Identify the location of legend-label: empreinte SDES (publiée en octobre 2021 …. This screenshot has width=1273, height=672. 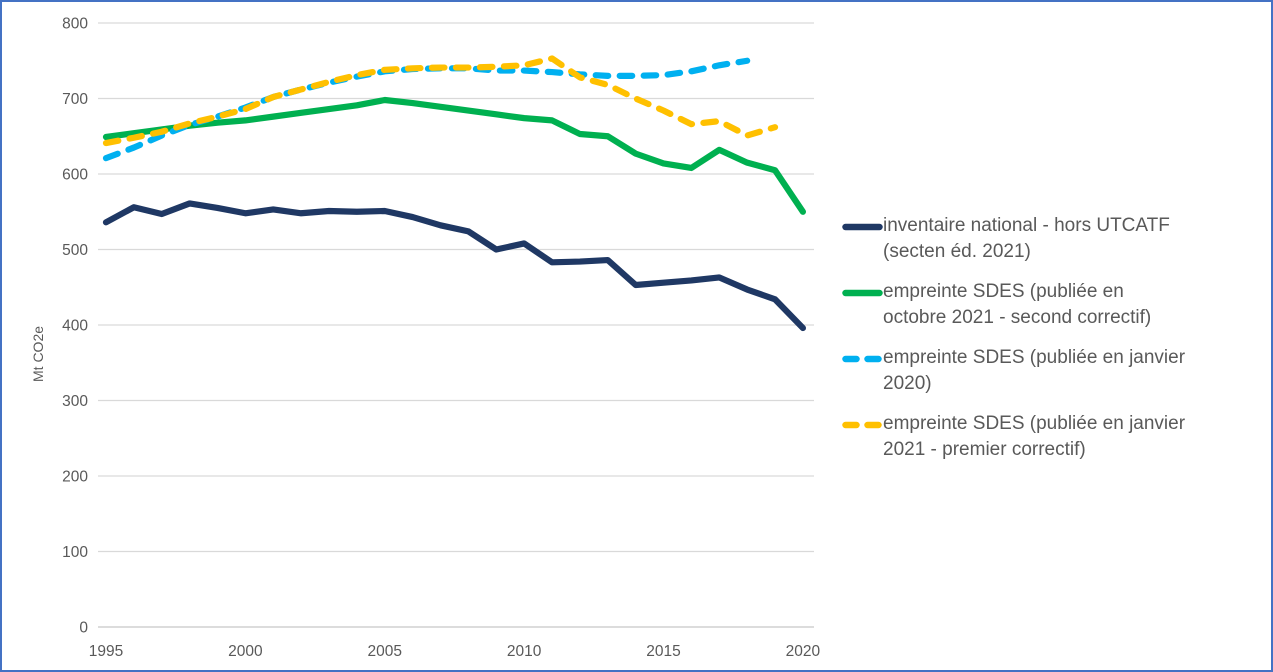
(1017, 304).